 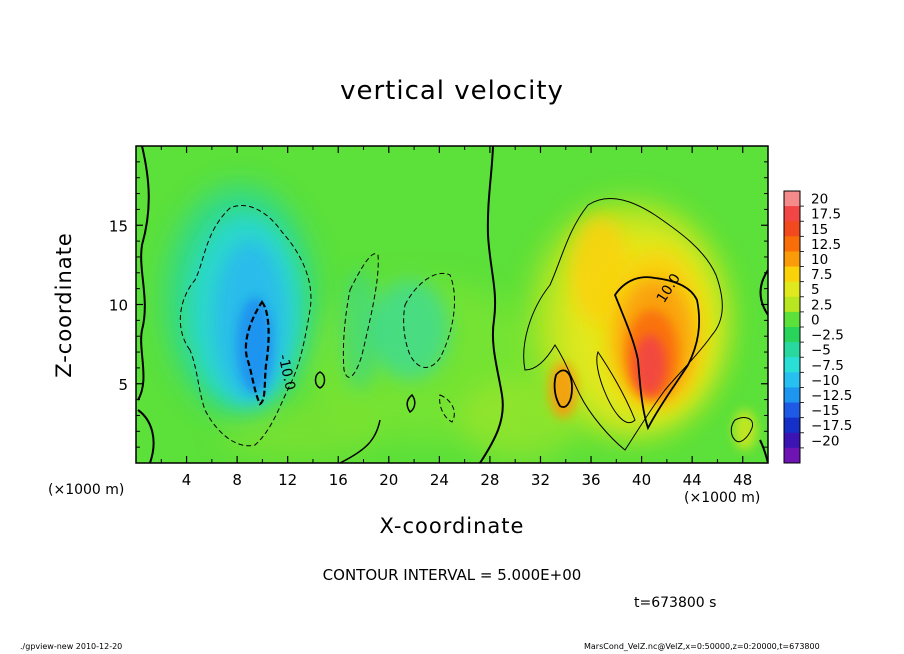 I want to click on x-tick-label: 28, so click(x=489, y=480).